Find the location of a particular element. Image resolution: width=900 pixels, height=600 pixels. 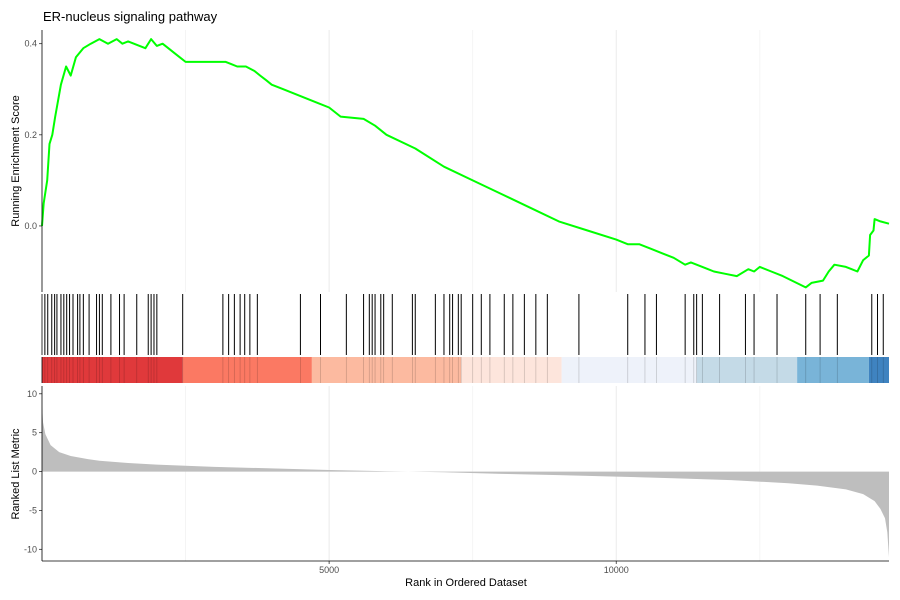

metric-y-ticks: 10 5 0 -5 -10 is located at coordinates (33, 471).